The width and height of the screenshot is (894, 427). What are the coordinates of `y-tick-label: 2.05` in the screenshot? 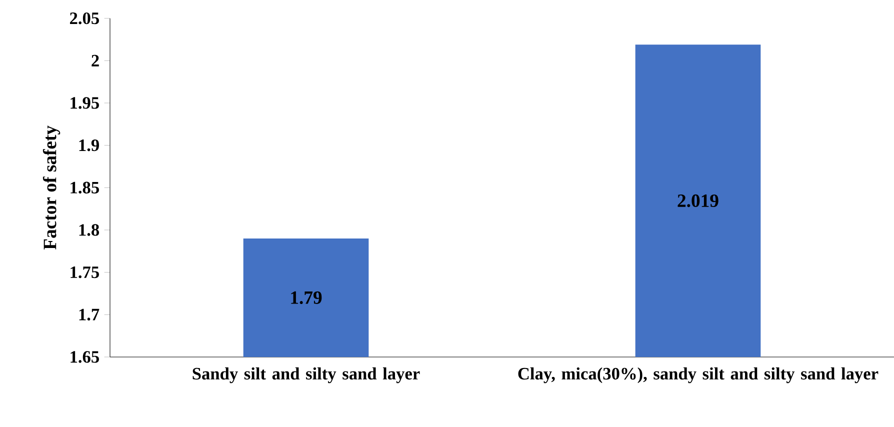 It's located at (84, 18).